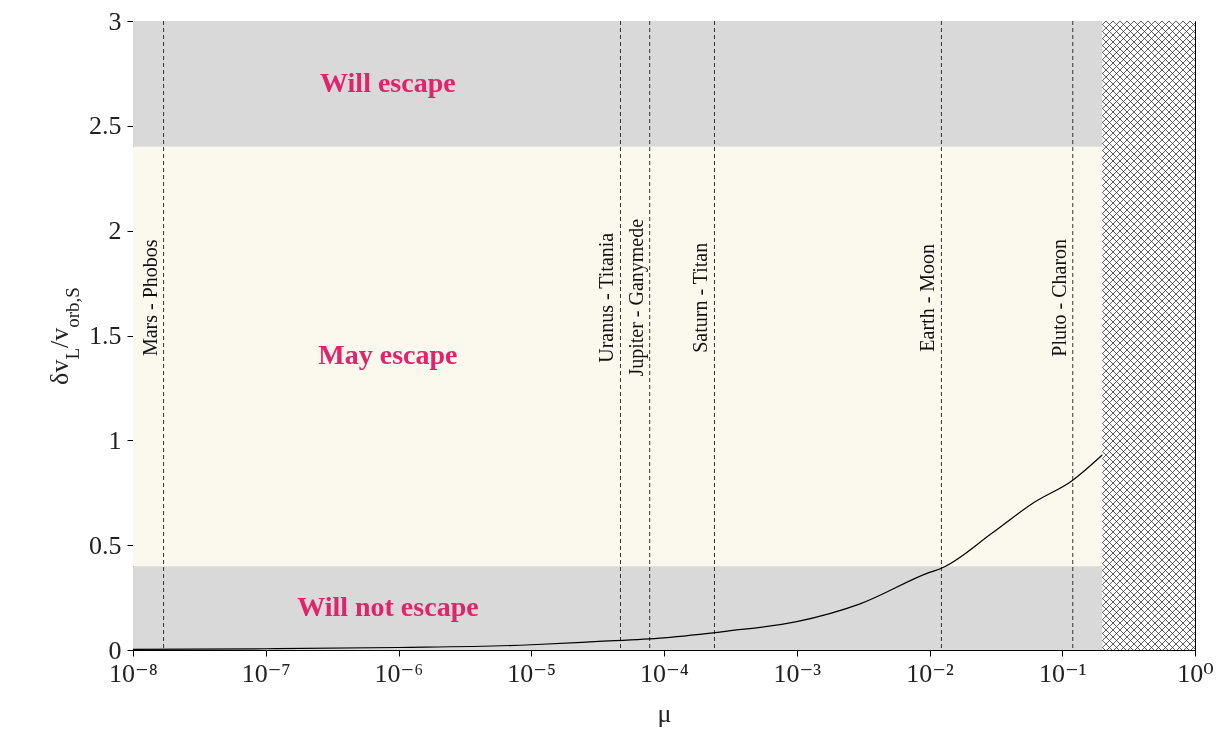 This screenshot has height=752, width=1228. I want to click on x-tick-label: 10⁻², so click(930, 673).